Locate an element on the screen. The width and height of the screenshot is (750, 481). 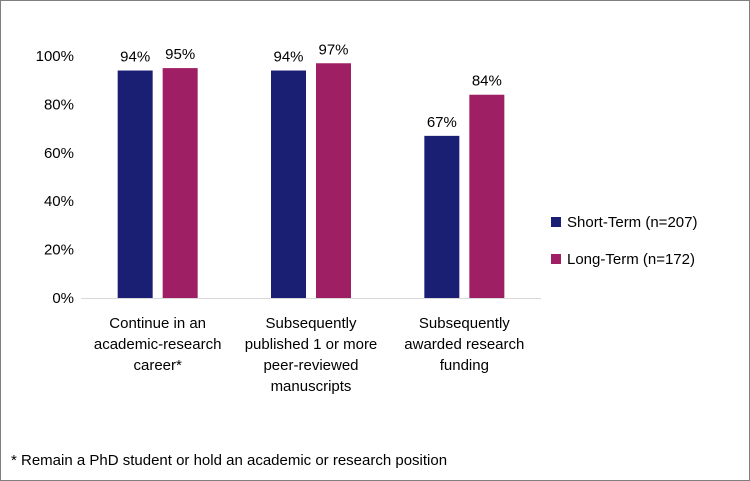
data-labels: 94% 95% 94% 97% 67% 84% is located at coordinates (311, 86).